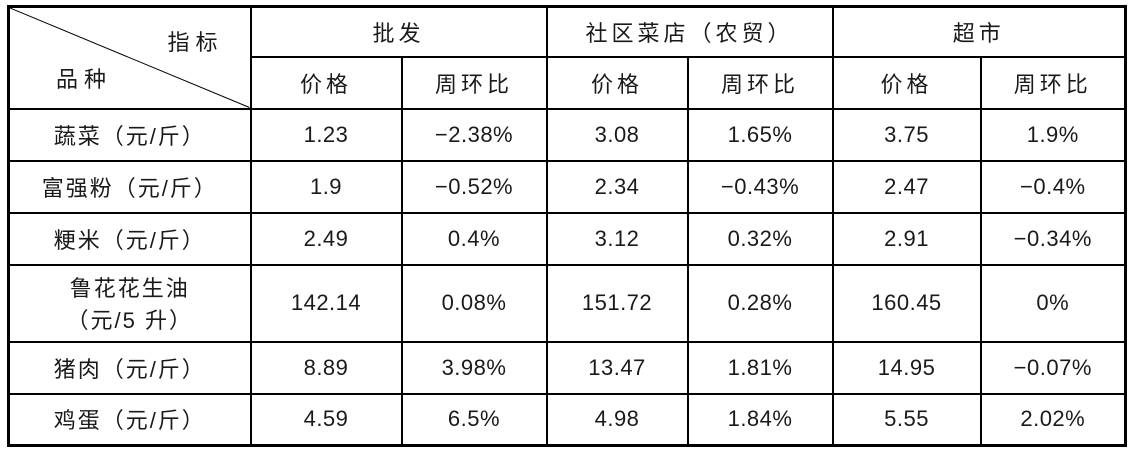 This screenshot has height=452, width=1132. What do you see at coordinates (398, 31) in the screenshot?
I see `group-header-wholesale: 批发` at bounding box center [398, 31].